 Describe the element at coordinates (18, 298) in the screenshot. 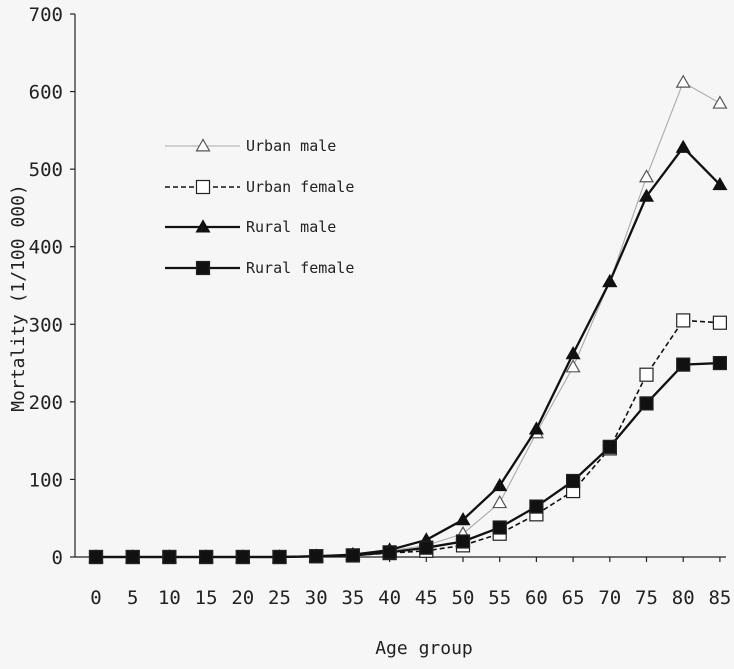

I see `y-axis-title: Mortality (1/100 000)` at that location.